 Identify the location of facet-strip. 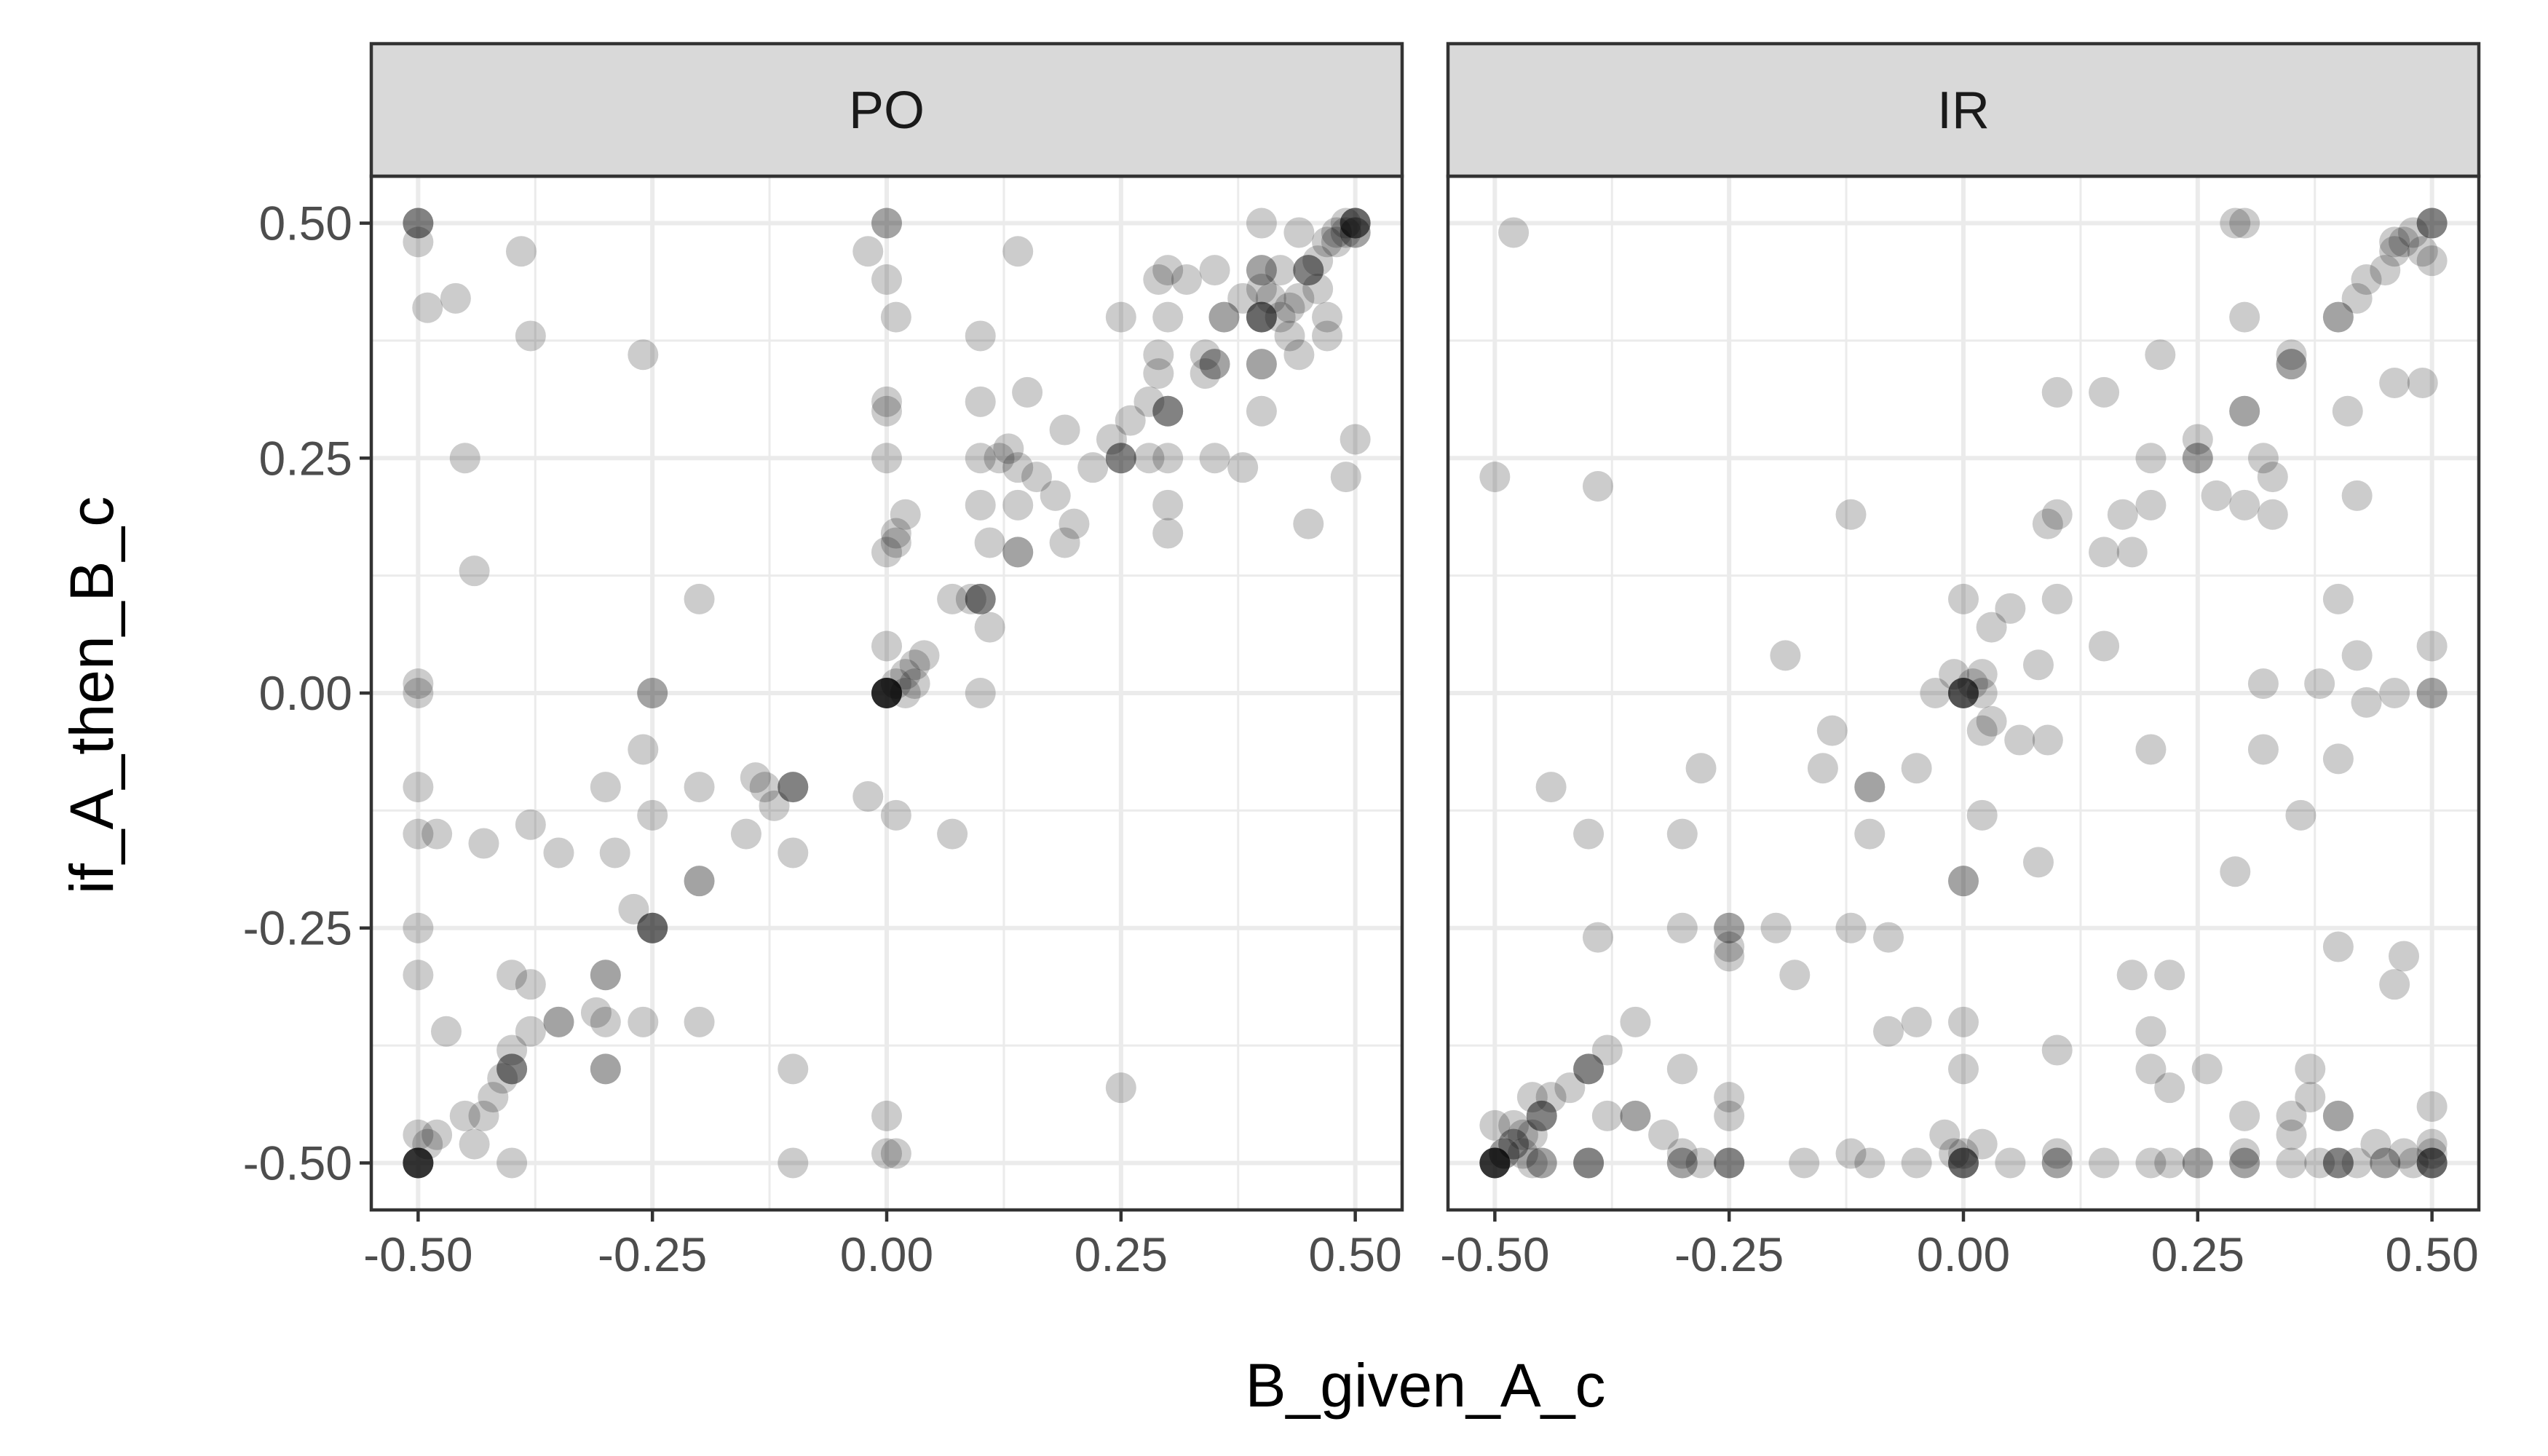
(1963, 109).